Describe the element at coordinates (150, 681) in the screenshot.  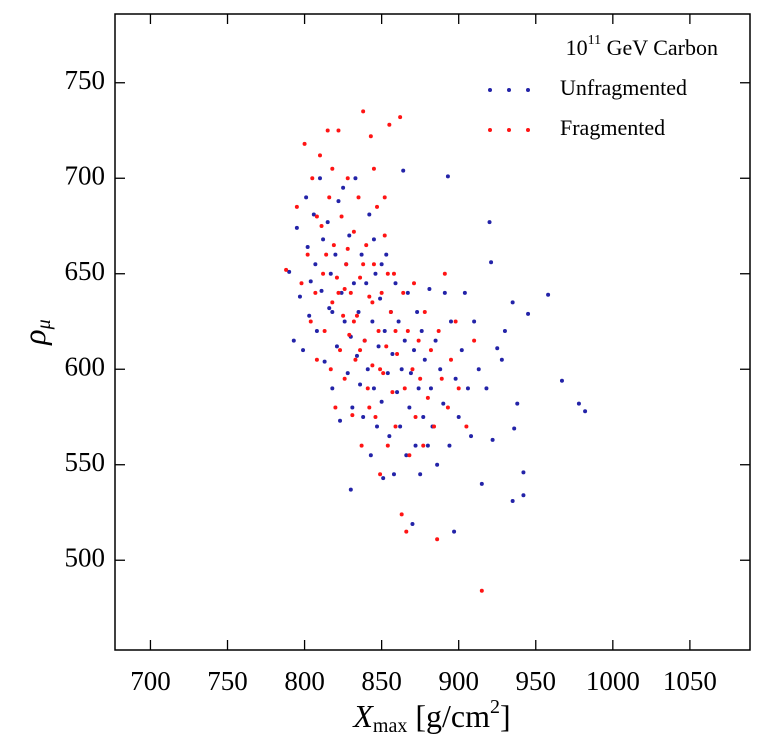
I see `x-tick-label: 700` at that location.